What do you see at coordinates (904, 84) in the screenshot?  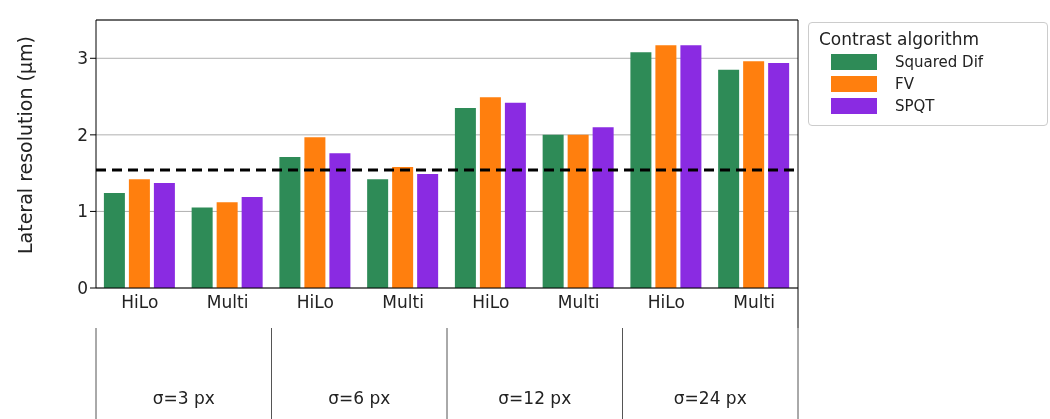 I see `legend-label: FV` at bounding box center [904, 84].